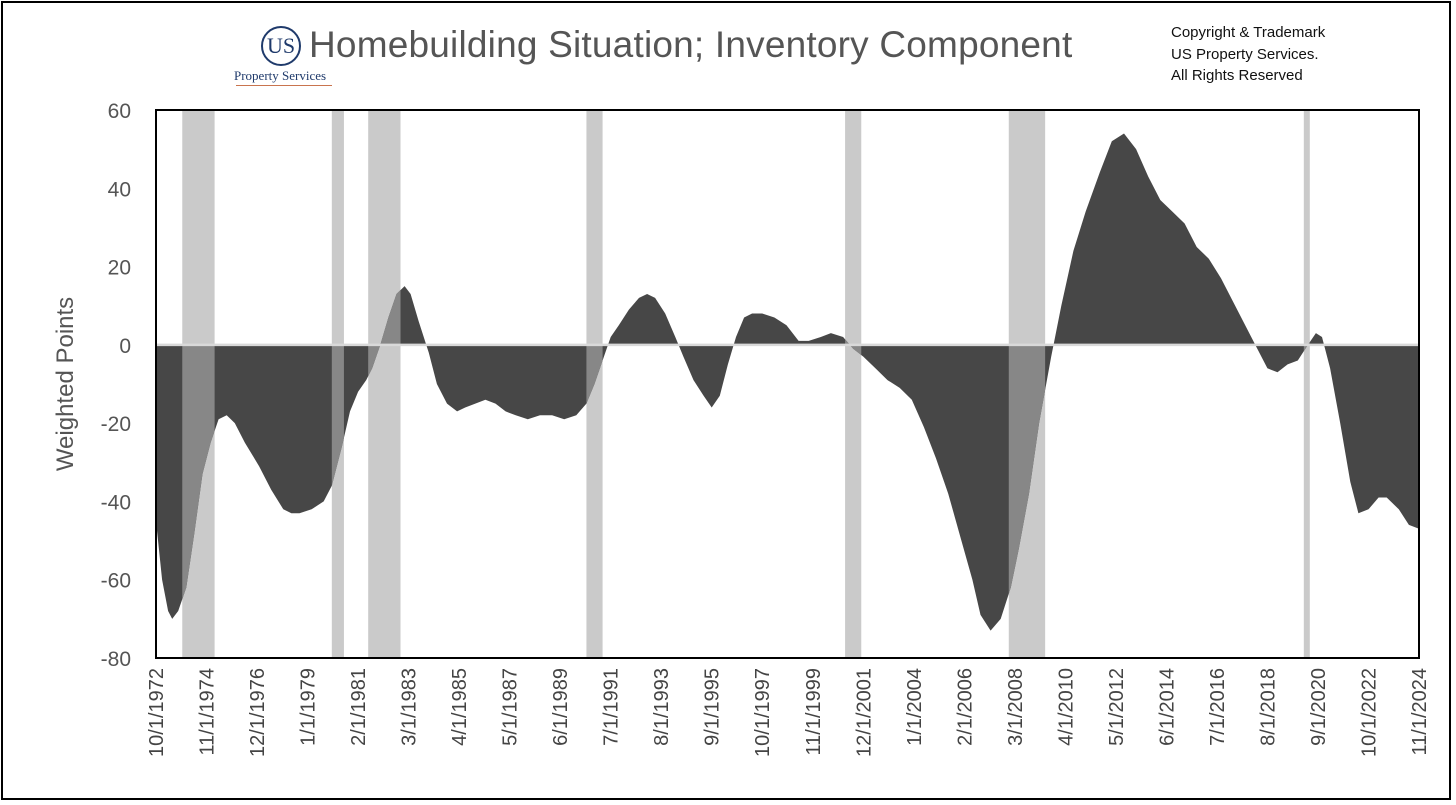  I want to click on x-tick-label: 8/1/2018, so click(1268, 707).